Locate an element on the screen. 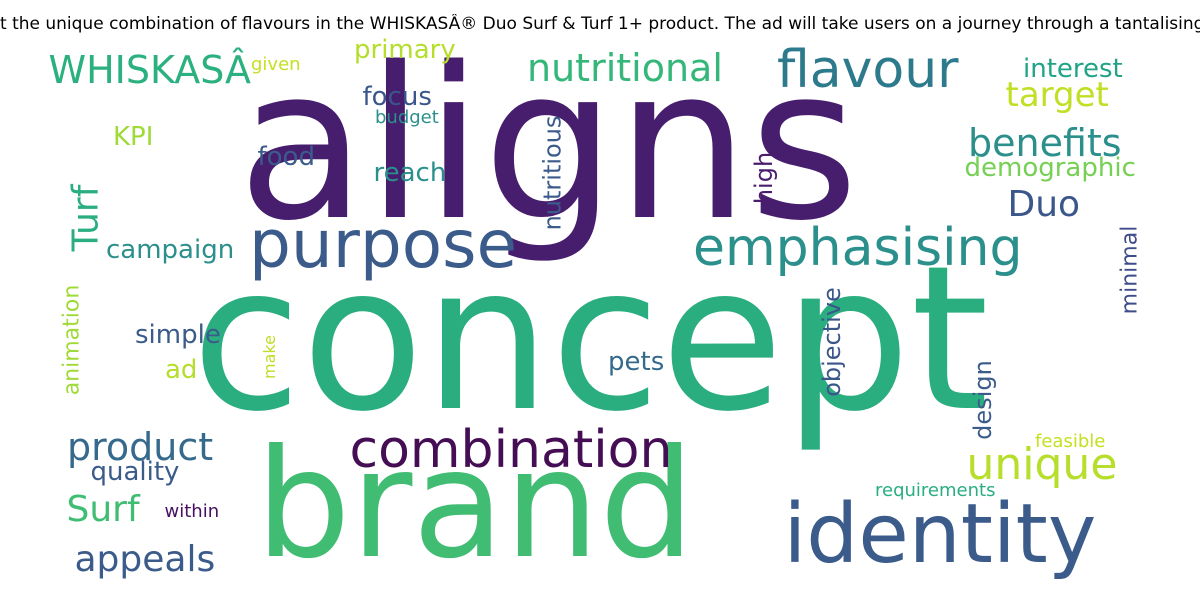 The image size is (1200, 600). word-cloud-term: brand is located at coordinates (475, 505).